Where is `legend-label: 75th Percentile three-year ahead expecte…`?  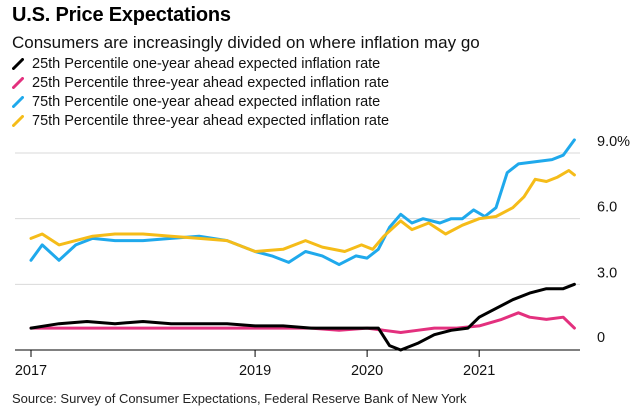
legend-label: 75th Percentile three-year ahead expecte… is located at coordinates (211, 121).